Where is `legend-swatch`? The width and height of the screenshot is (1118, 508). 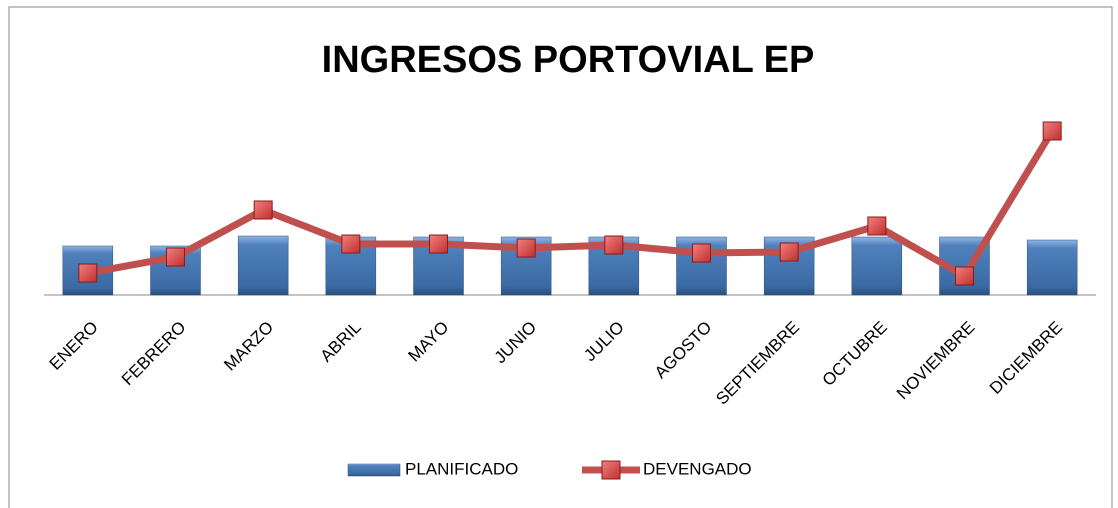 legend-swatch is located at coordinates (374, 470).